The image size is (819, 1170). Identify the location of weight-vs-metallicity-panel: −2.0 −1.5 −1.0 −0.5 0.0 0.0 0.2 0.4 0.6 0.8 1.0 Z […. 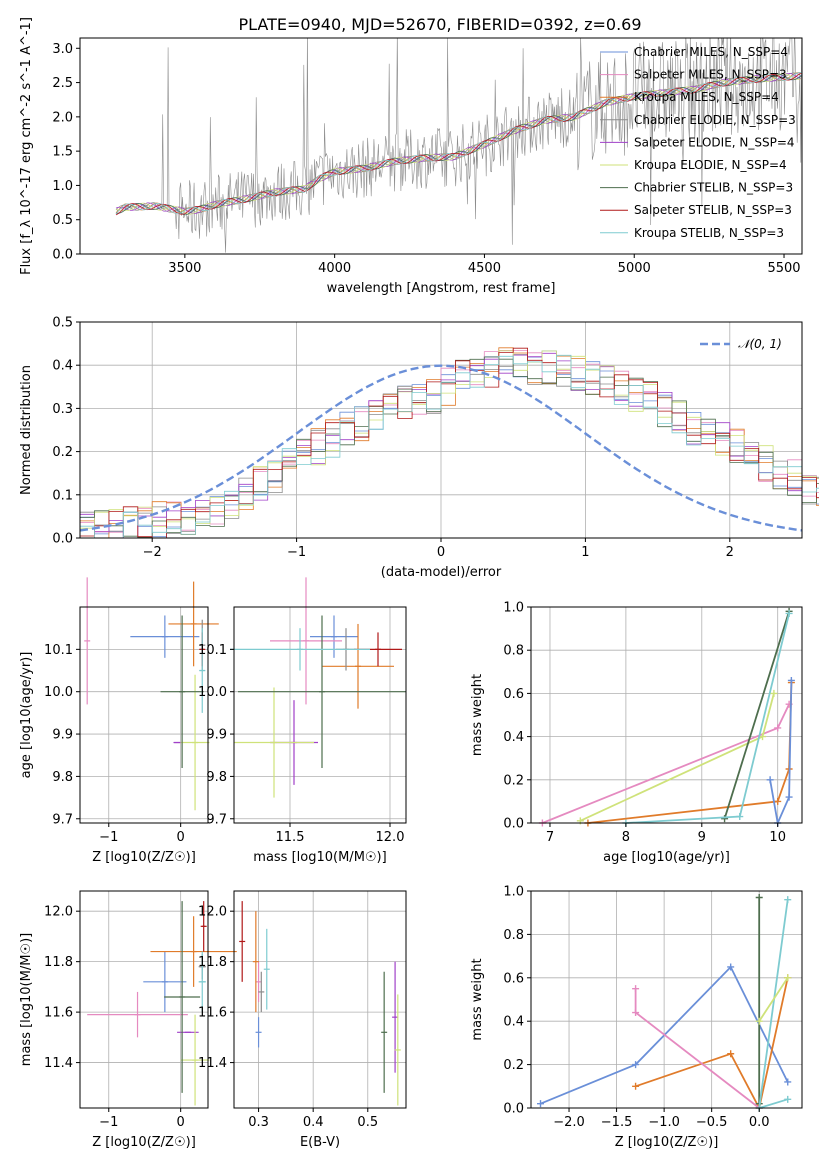
(636, 1017).